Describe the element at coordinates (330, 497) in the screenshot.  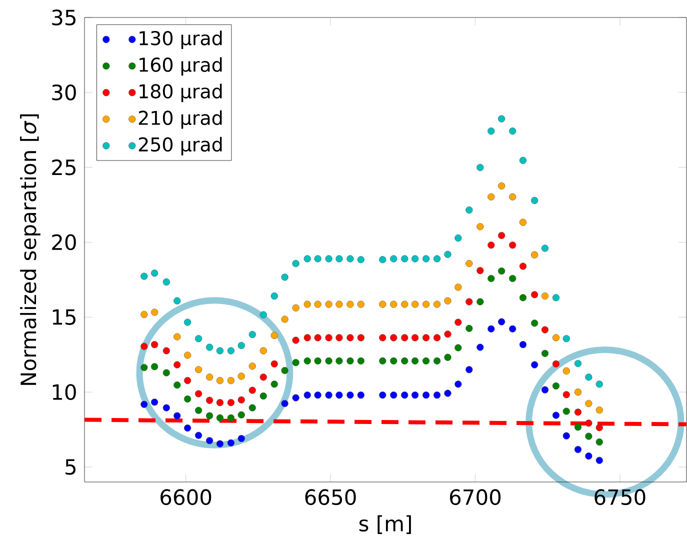
I see `x-tick-label: 6650` at that location.